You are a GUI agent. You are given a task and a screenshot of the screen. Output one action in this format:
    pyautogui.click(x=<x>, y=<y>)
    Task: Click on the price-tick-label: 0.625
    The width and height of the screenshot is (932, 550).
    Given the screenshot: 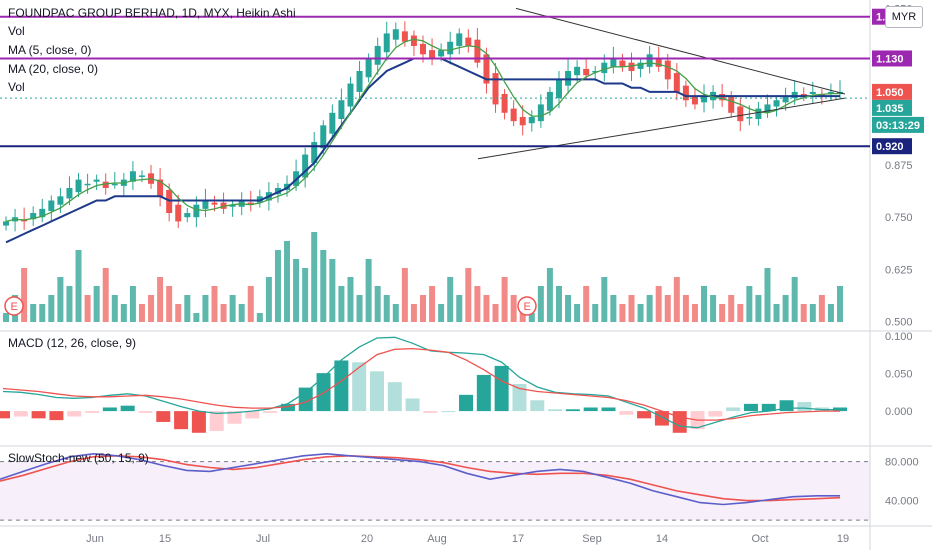 What is the action you would take?
    pyautogui.click(x=899, y=270)
    